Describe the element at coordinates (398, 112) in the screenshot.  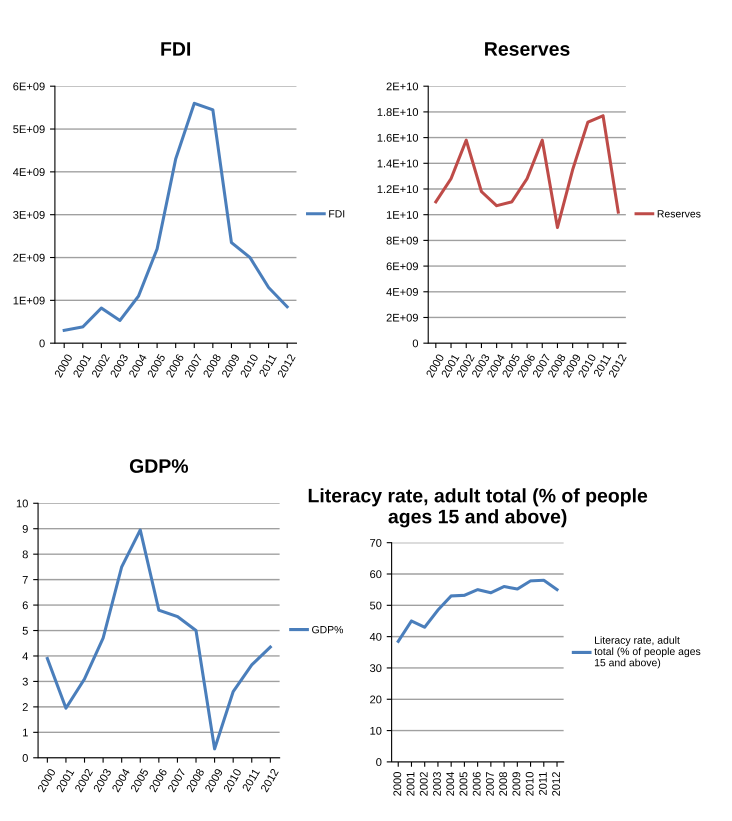
I see `y-tick-label: 1.8E+10` at that location.